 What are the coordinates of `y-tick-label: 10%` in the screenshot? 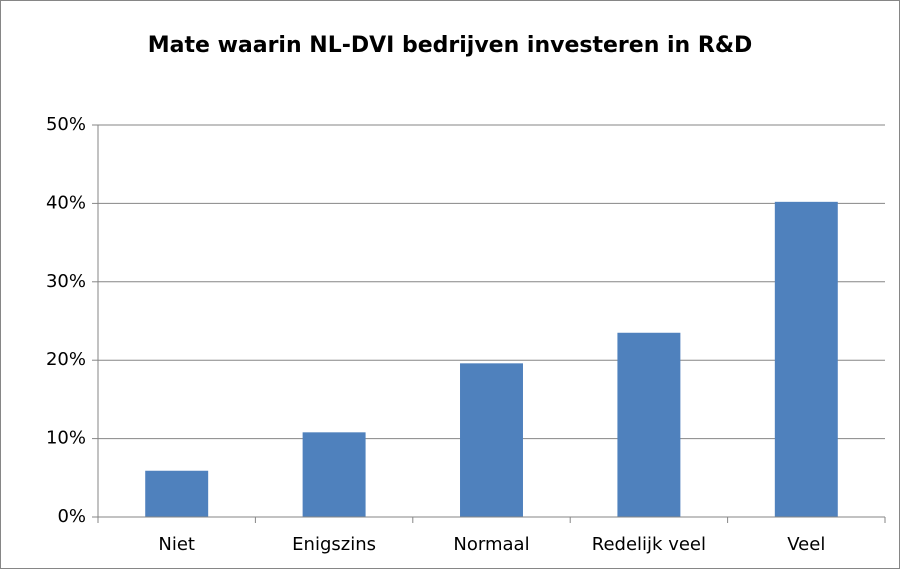 It's located at (66, 438).